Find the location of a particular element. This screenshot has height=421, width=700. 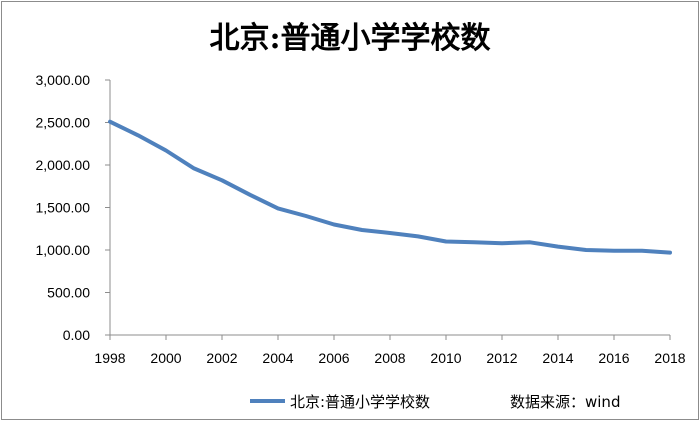

x-tick-label: 2004 is located at coordinates (277, 358).